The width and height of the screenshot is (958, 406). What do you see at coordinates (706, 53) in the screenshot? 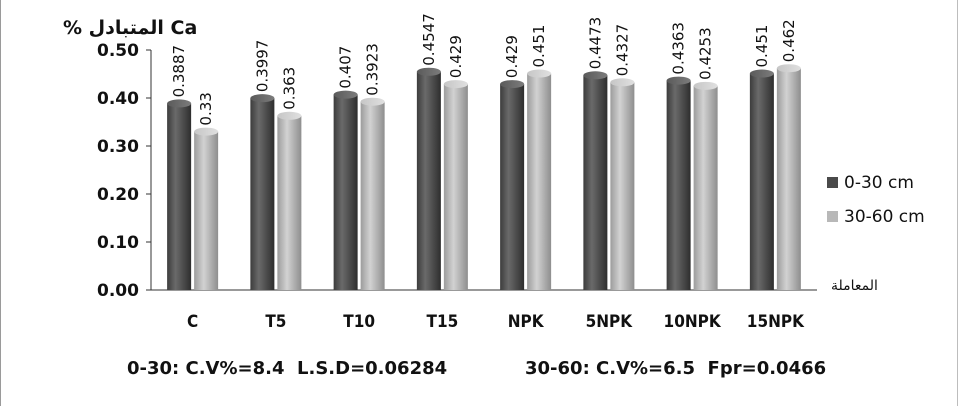
I see `data-label: 0.4253` at bounding box center [706, 53].